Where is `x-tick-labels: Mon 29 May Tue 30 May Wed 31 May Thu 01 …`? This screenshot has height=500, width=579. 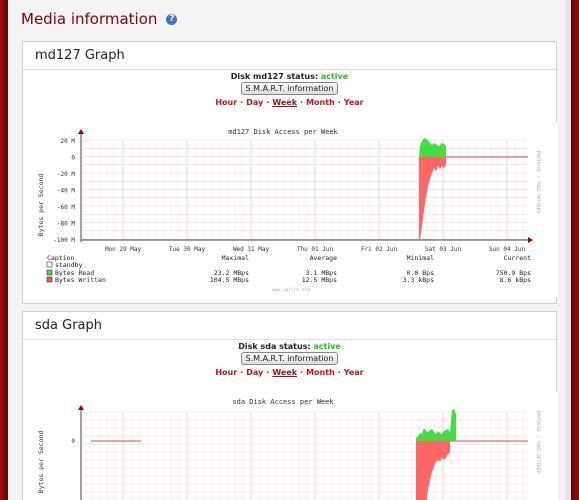
x-tick-labels: Mon 29 May Tue 30 May Wed 31 May Thu 01 … is located at coordinates (315, 249).